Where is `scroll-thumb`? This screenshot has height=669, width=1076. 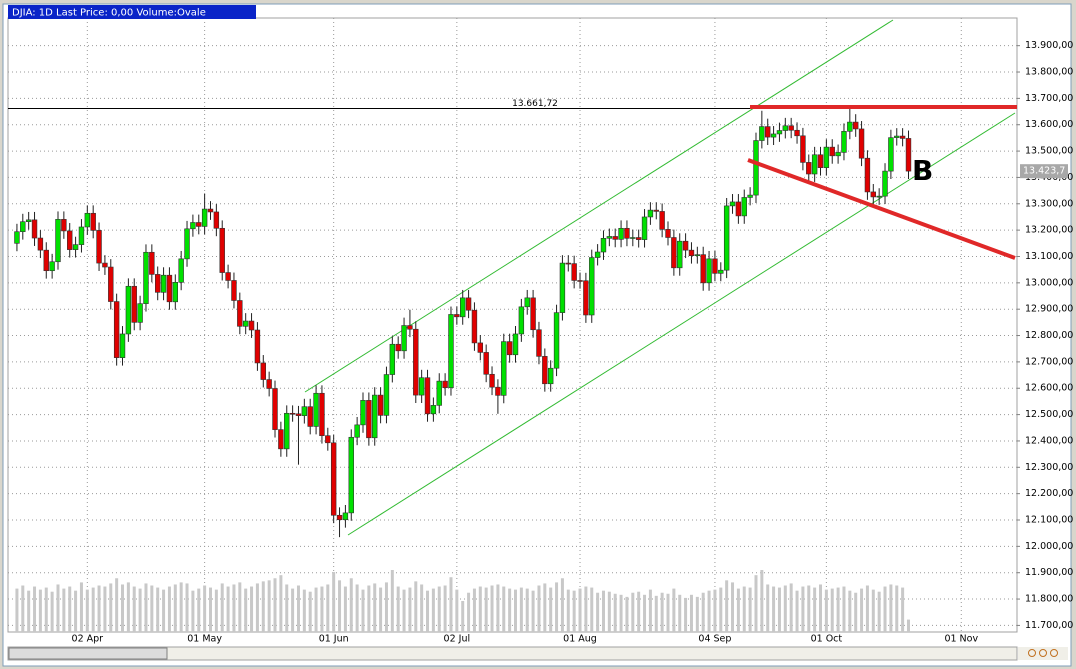 scroll-thumb is located at coordinates (88, 653).